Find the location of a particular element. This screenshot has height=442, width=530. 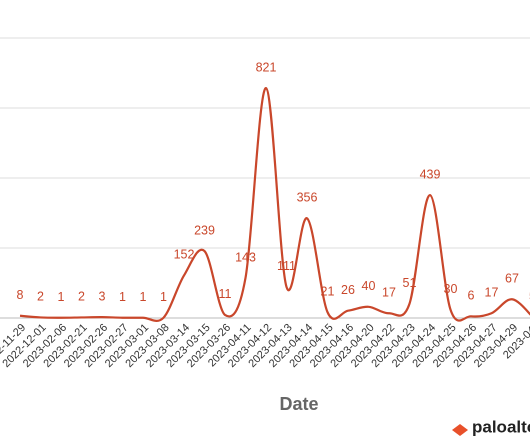

data-label: 26 is located at coordinates (348, 290).